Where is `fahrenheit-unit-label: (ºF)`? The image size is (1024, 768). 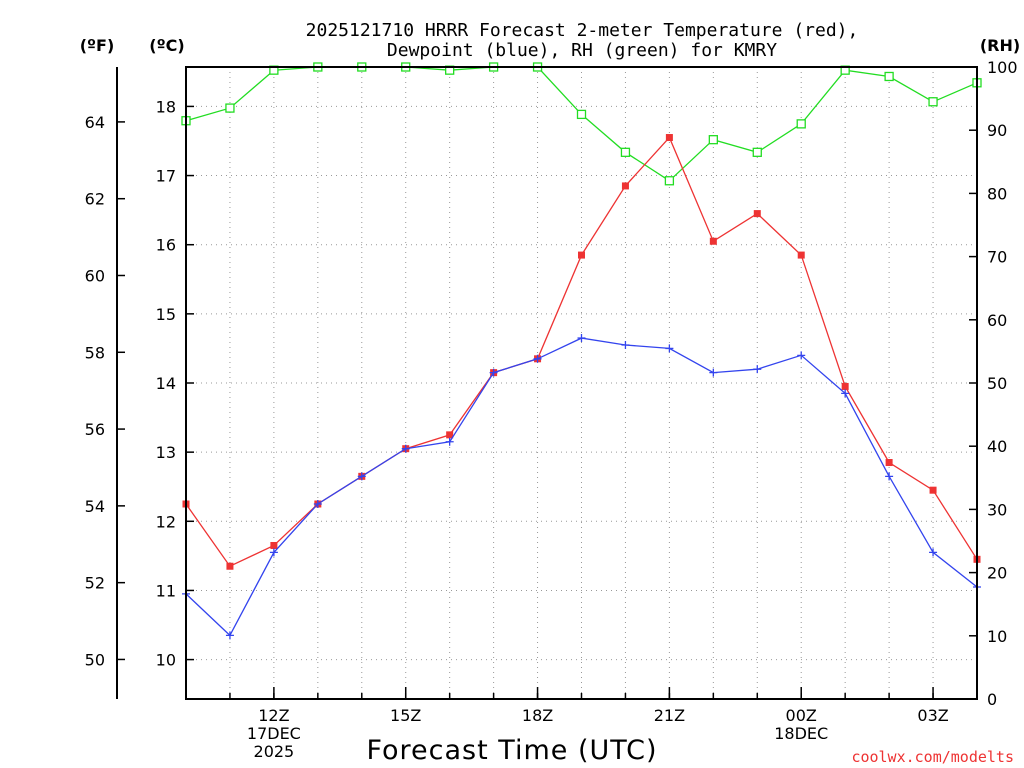 fahrenheit-unit-label: (ºF) is located at coordinates (97, 45).